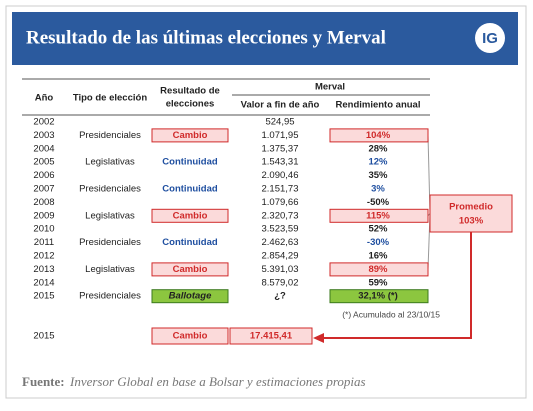 This screenshot has width=533, height=411. Describe the element at coordinates (378, 175) in the screenshot. I see `cell-return: 35%` at that location.